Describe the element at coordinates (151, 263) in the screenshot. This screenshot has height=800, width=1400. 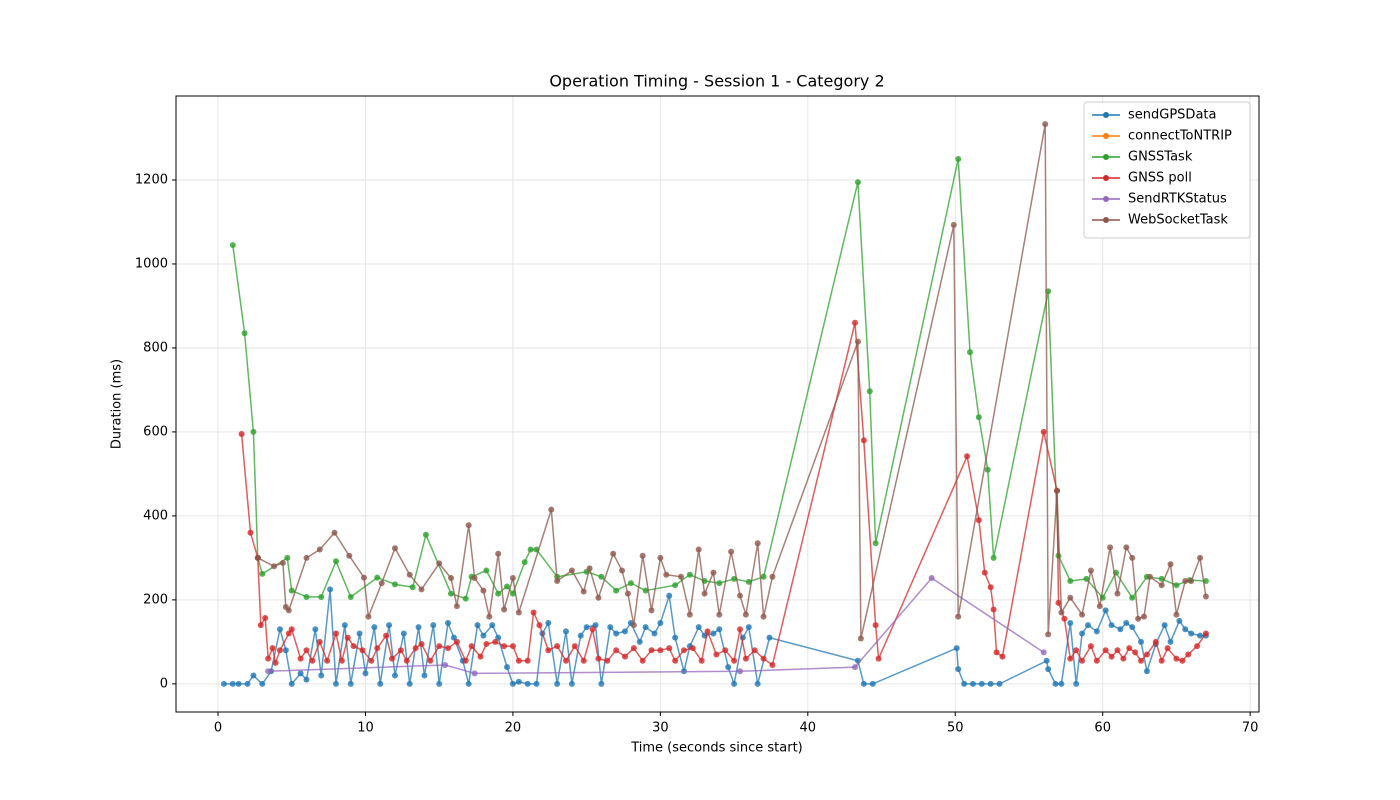
I see `y-tick-label: 1000` at that location.